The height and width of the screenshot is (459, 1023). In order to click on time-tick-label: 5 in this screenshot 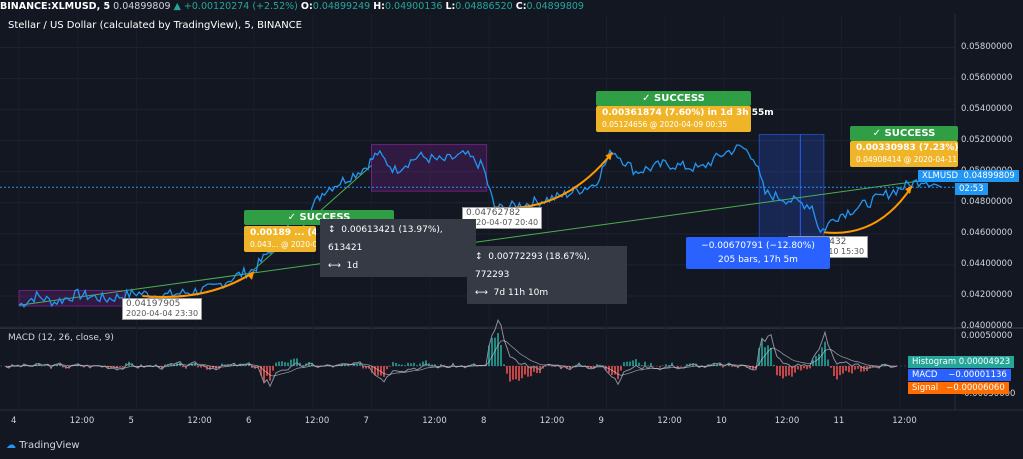, I will do `click(131, 421)`.